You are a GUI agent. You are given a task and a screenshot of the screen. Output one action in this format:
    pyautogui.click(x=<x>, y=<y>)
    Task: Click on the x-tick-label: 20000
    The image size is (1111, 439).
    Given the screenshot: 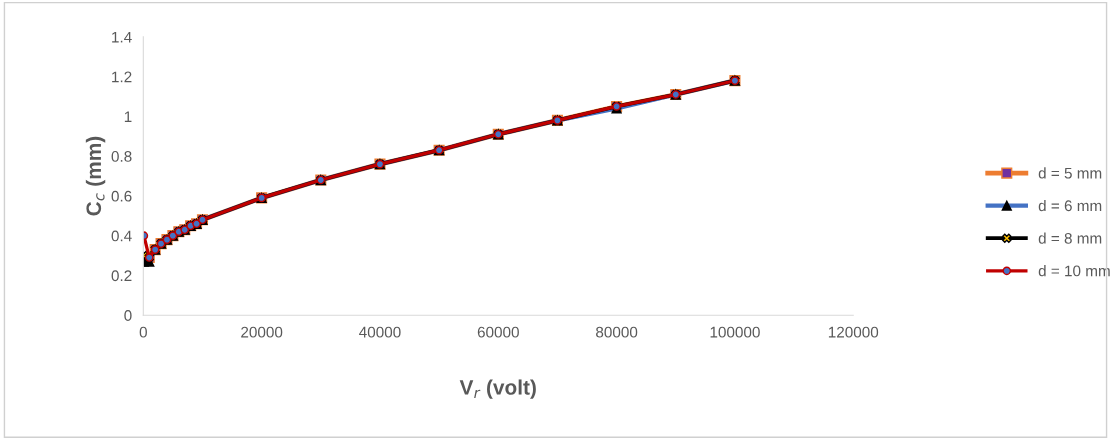 What is the action you would take?
    pyautogui.click(x=262, y=332)
    